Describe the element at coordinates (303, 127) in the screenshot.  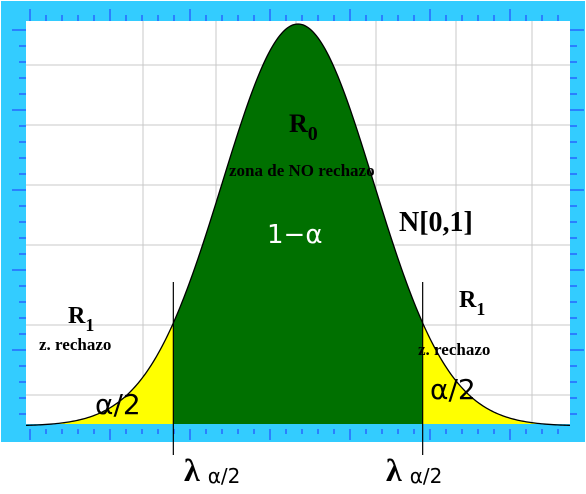
I see `r0-label: R0` at that location.